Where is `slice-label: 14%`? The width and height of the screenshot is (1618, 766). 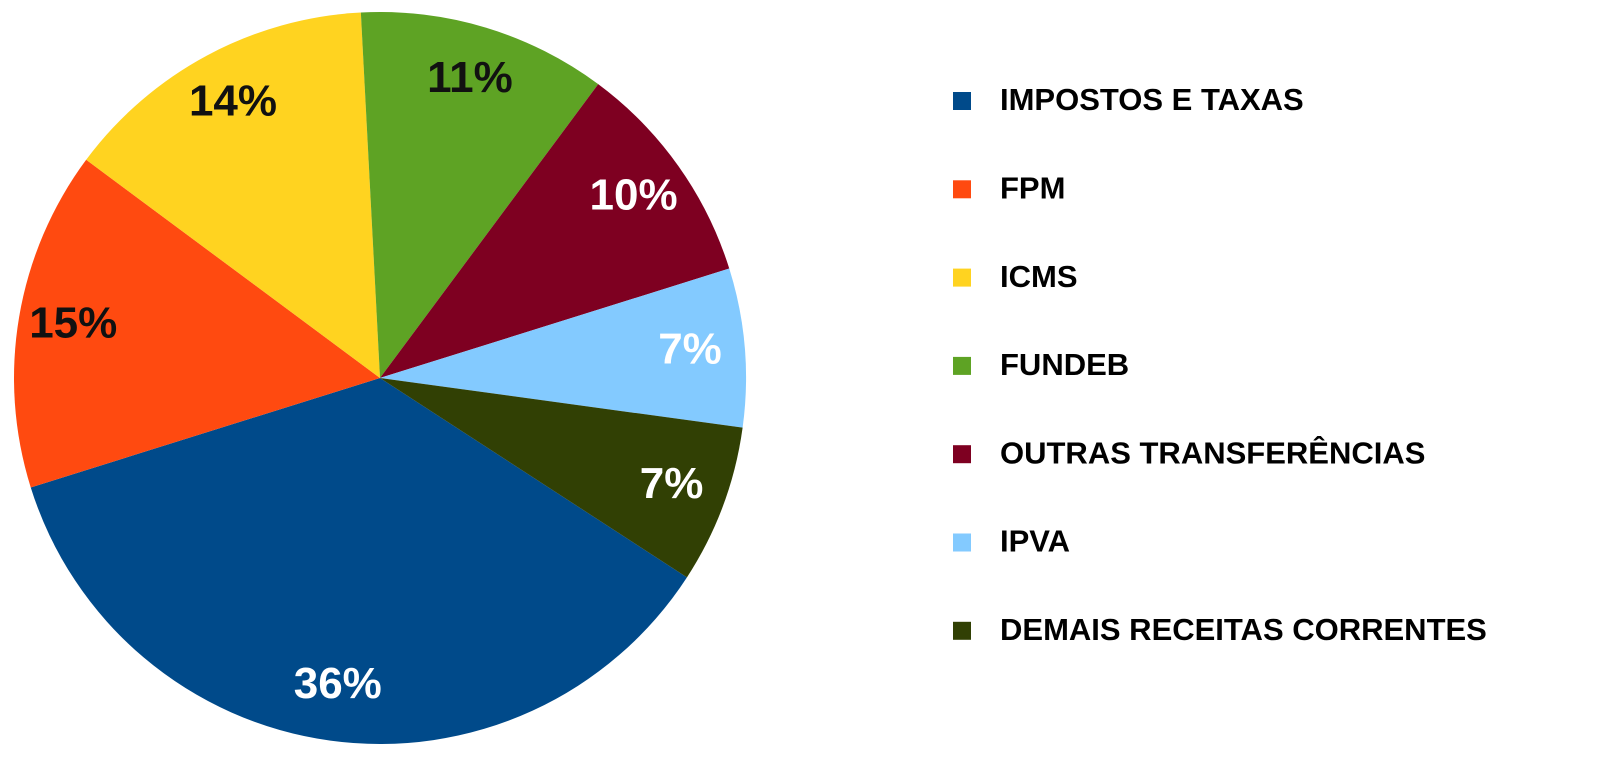
slice-label: 14% is located at coordinates (233, 100).